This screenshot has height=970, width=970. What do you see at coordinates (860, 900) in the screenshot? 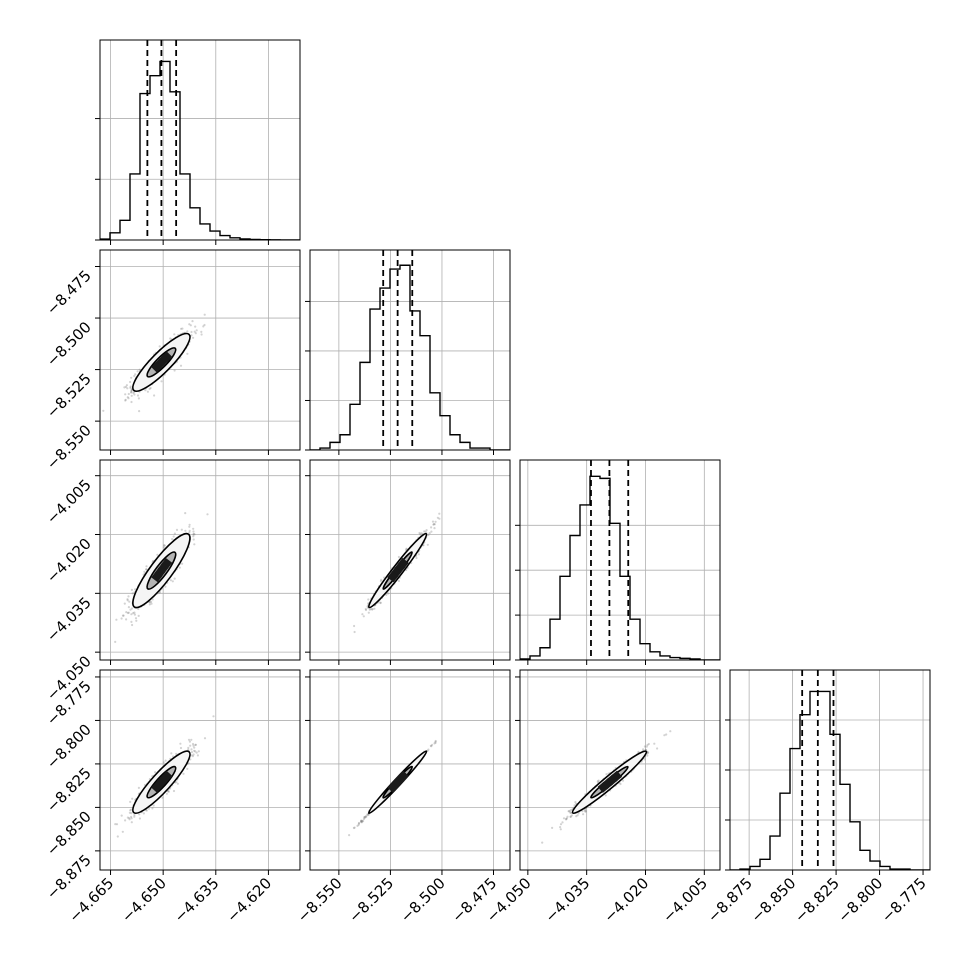
I see `x-tick-label: −8.800` at bounding box center [860, 900].